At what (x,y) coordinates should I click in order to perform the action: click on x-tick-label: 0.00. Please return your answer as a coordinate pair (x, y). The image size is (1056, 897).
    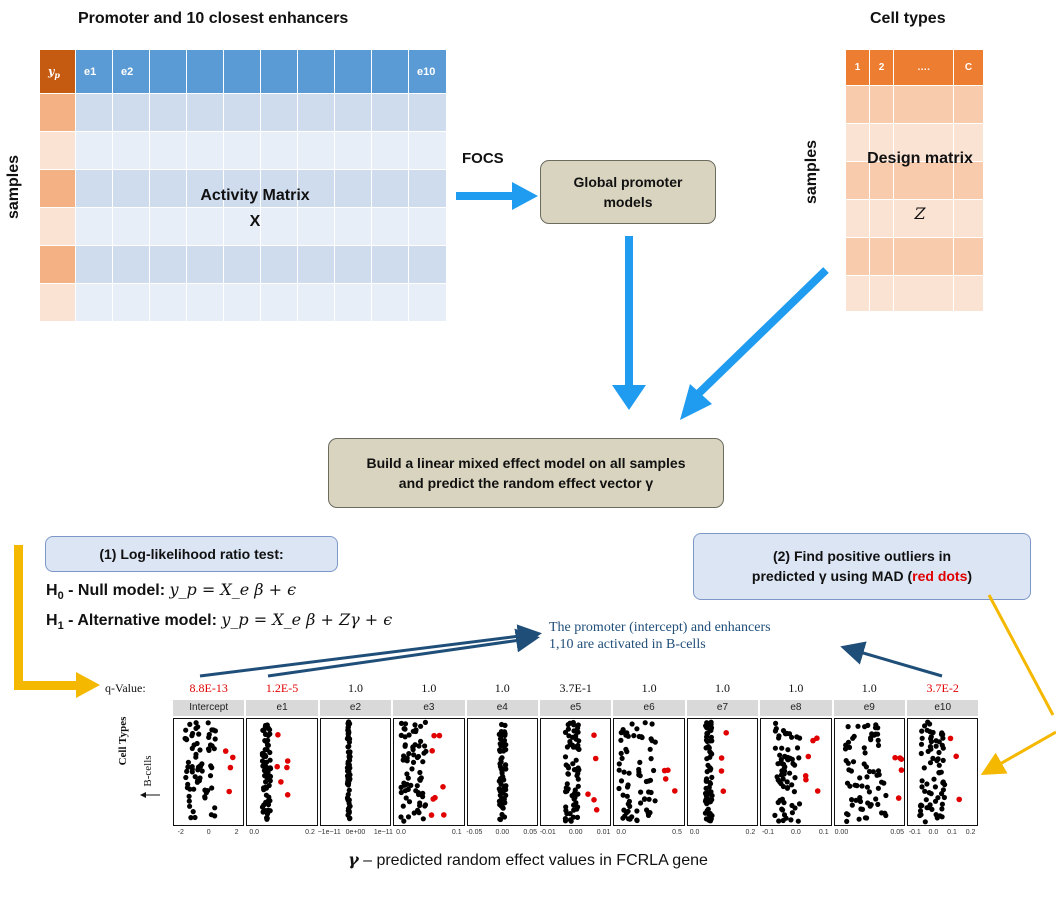
    Looking at the image, I should click on (841, 832).